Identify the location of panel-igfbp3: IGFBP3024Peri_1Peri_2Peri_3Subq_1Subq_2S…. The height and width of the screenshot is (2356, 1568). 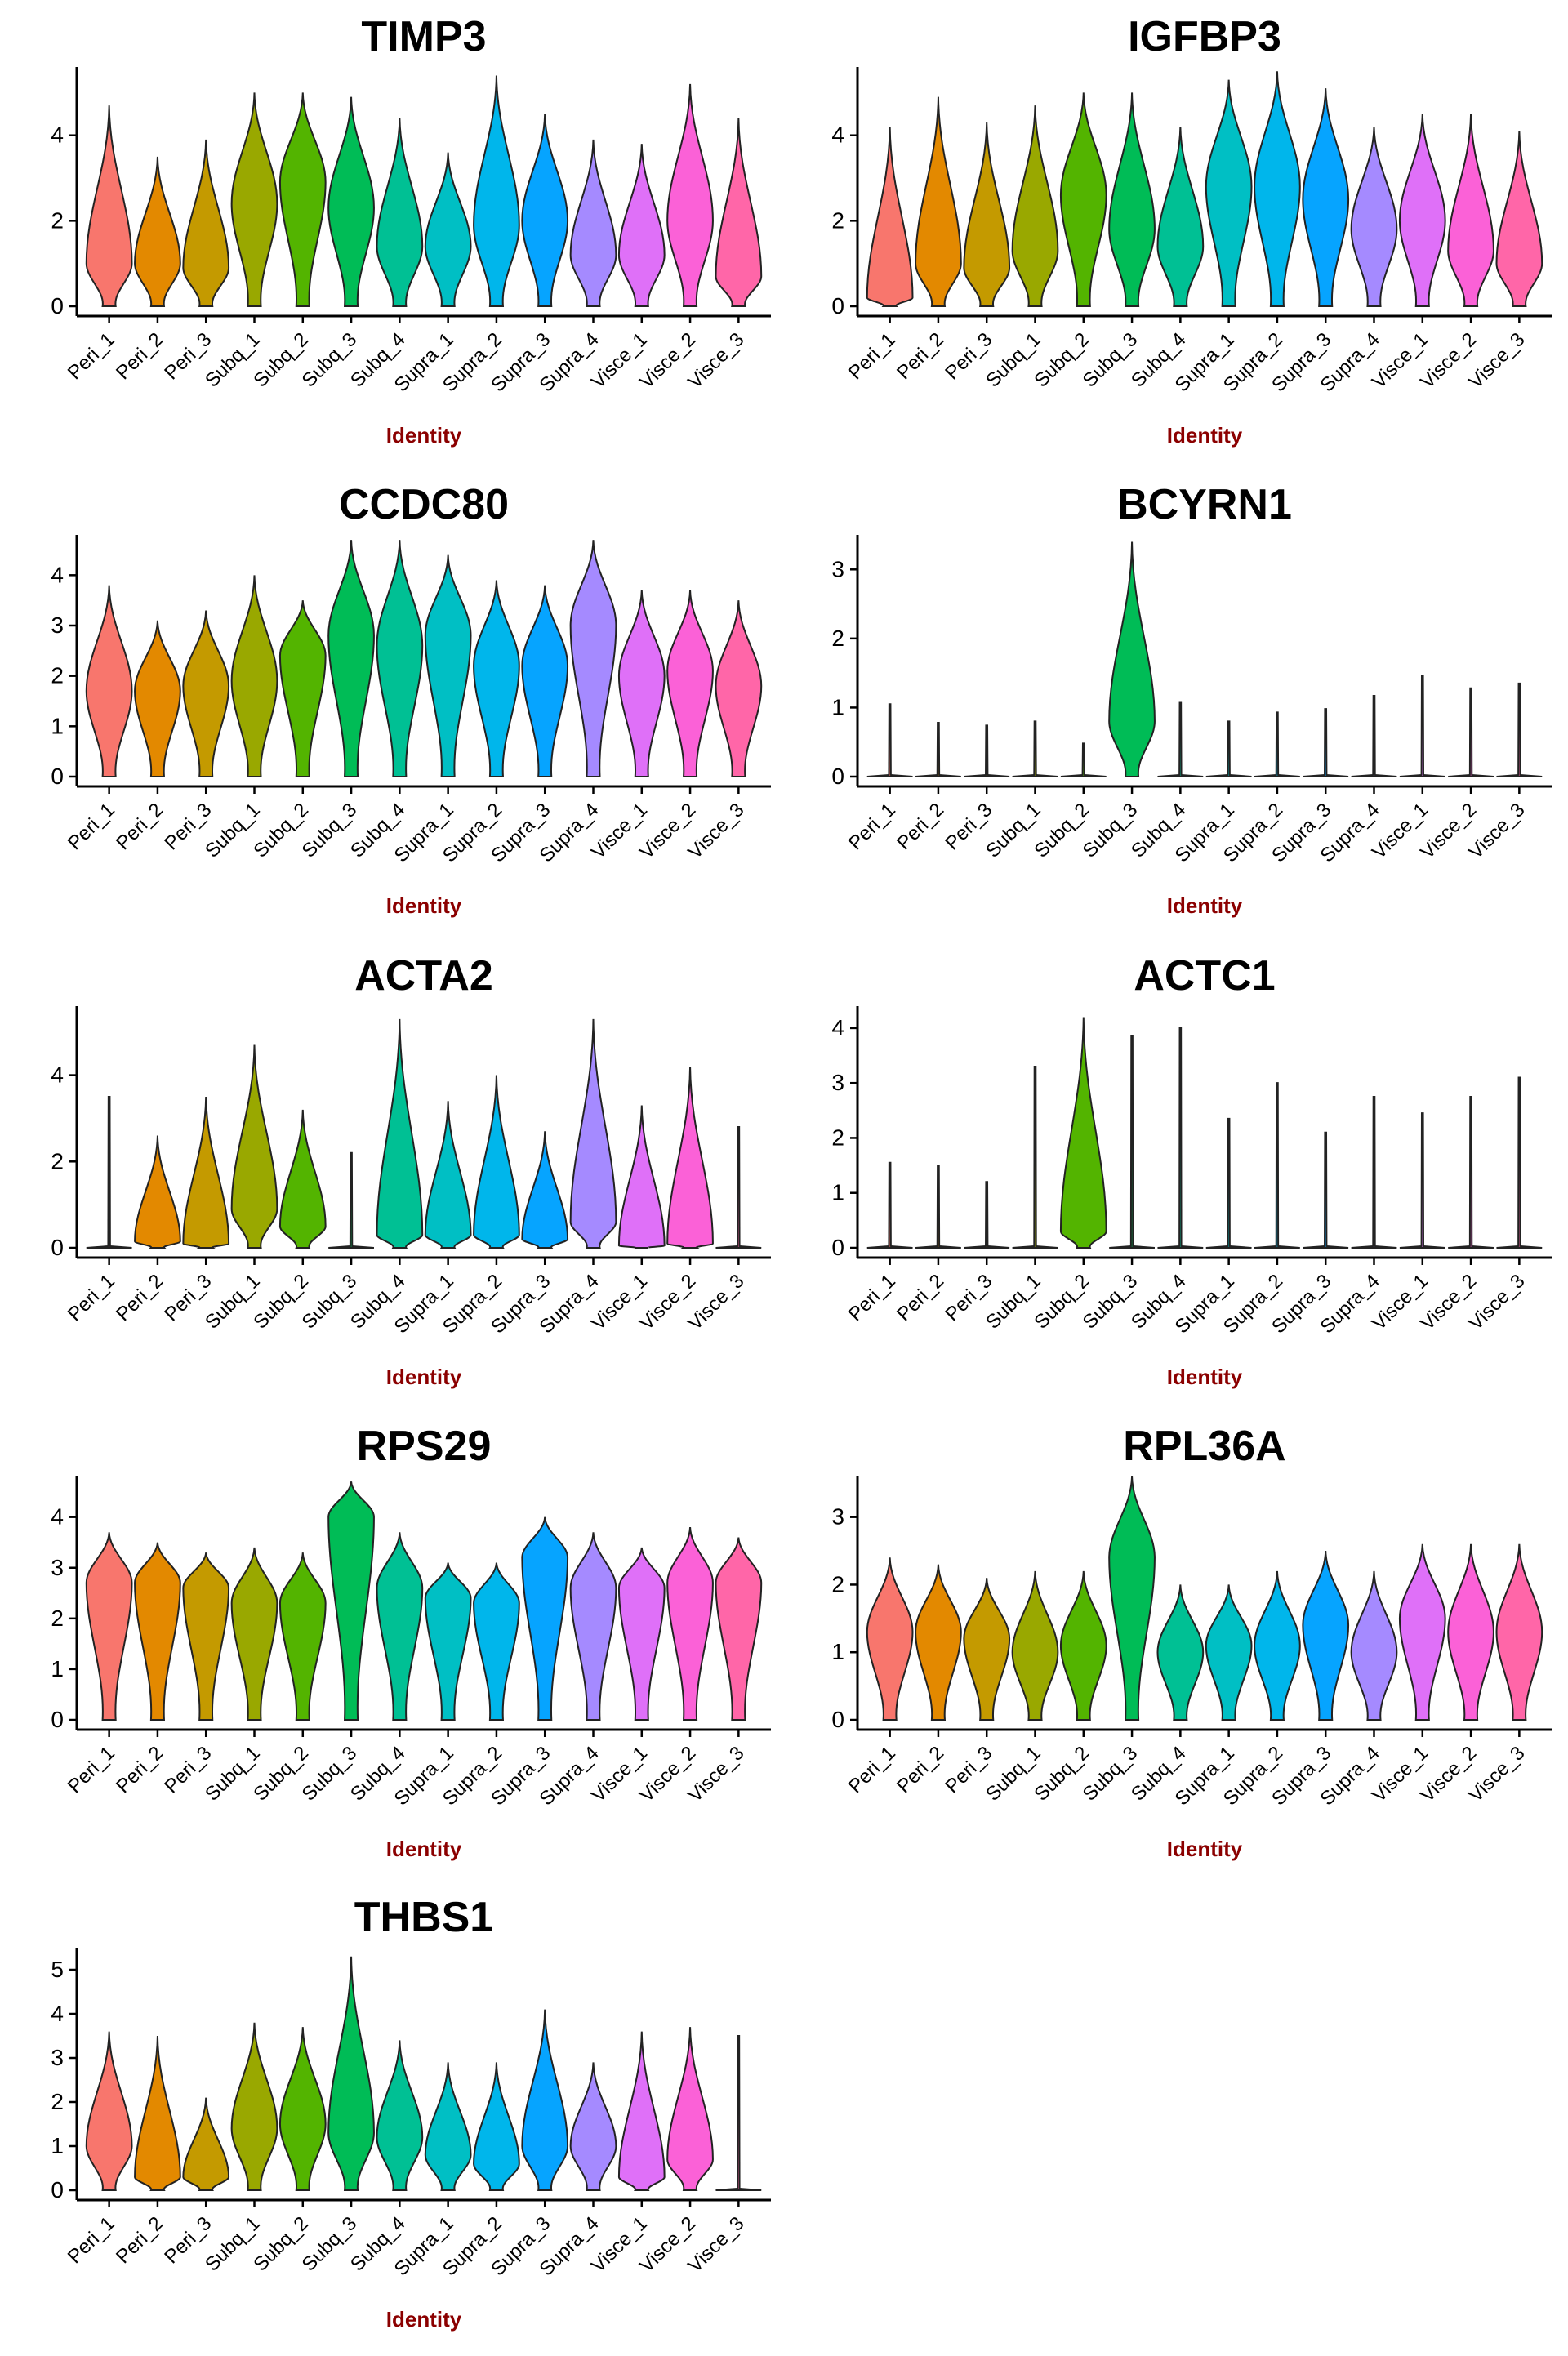
(1191, 231).